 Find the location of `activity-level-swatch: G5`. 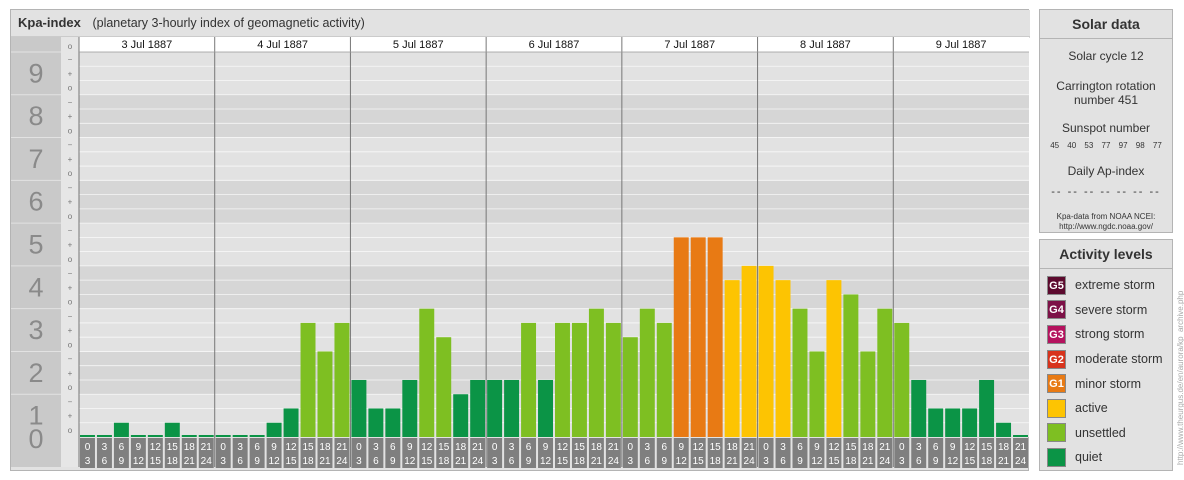

activity-level-swatch: G5 is located at coordinates (1056, 285).